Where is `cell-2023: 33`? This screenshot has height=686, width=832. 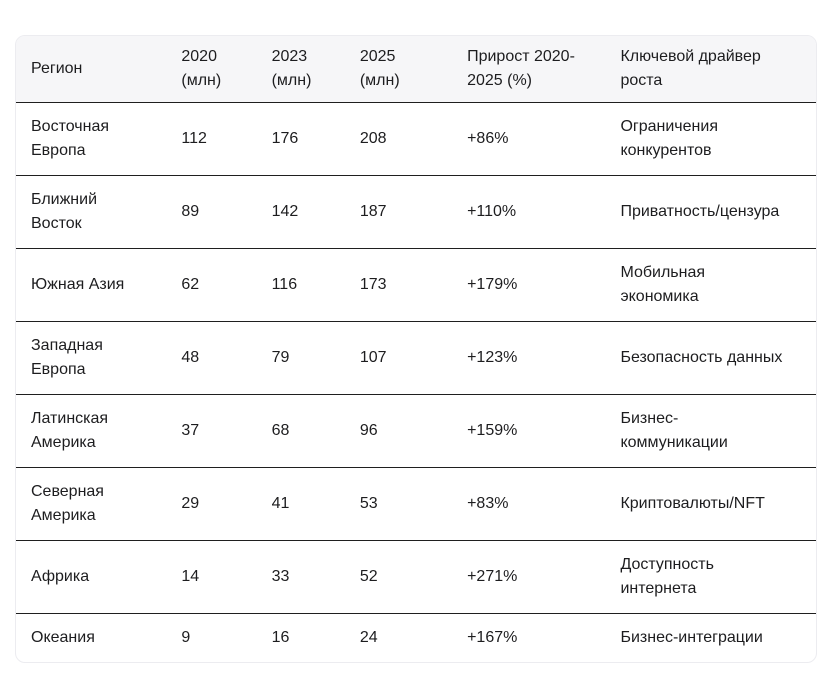
cell-2023: 33 is located at coordinates (300, 577).